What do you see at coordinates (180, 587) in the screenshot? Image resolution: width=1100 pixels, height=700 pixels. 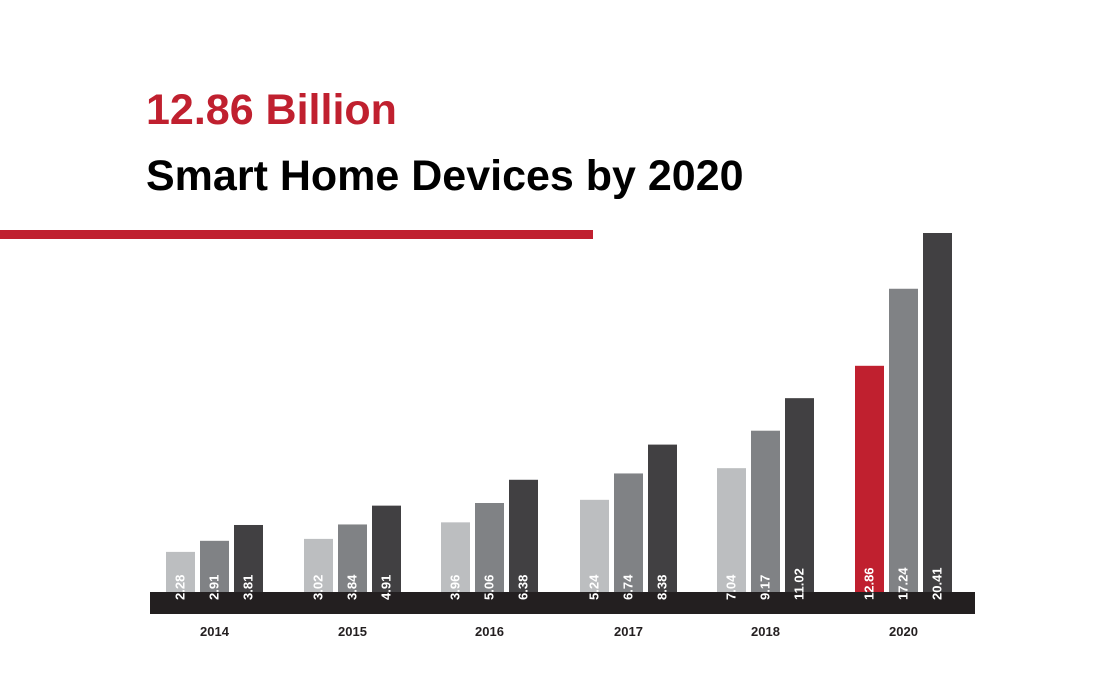 I see `bar-value-label: 2.28` at bounding box center [180, 587].